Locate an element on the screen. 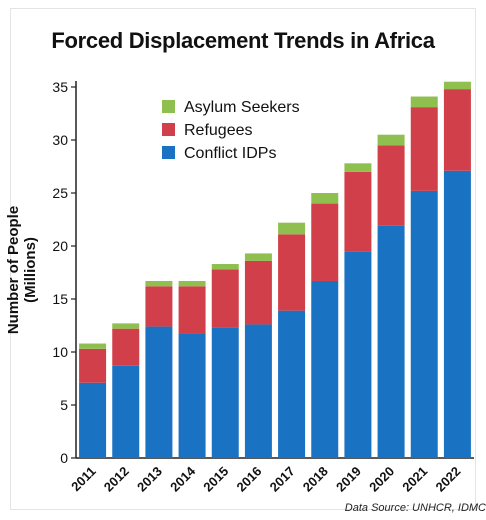 This screenshot has width=486, height=520. x-tick-label: 2019 is located at coordinates (348, 479).